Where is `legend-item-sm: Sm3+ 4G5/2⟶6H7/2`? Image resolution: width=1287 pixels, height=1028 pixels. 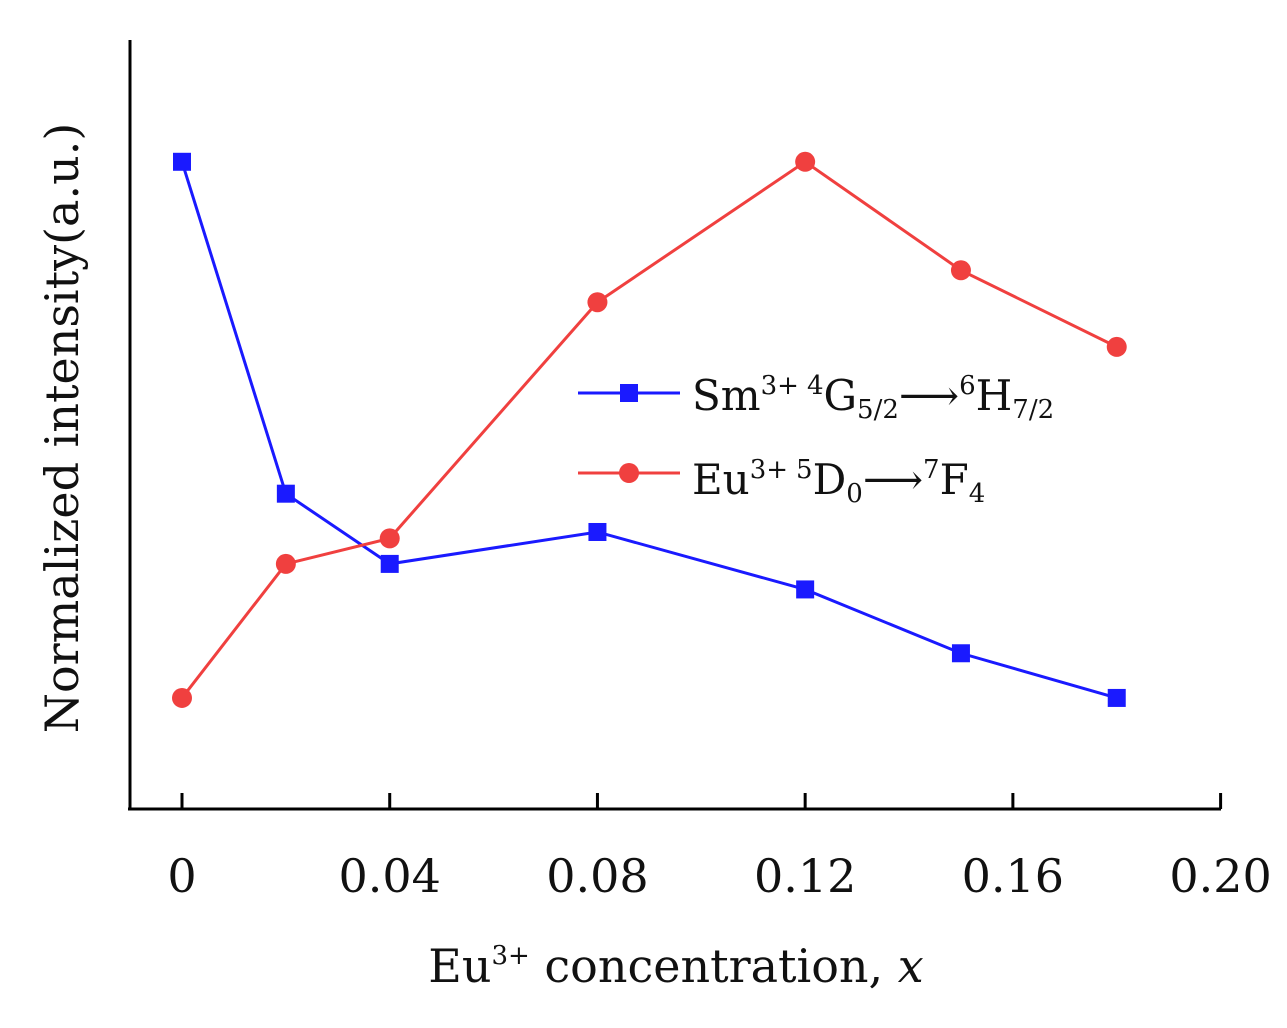
legend-item-sm: Sm3+ 4G5/2⟶6H7/2 is located at coordinates (816, 398).